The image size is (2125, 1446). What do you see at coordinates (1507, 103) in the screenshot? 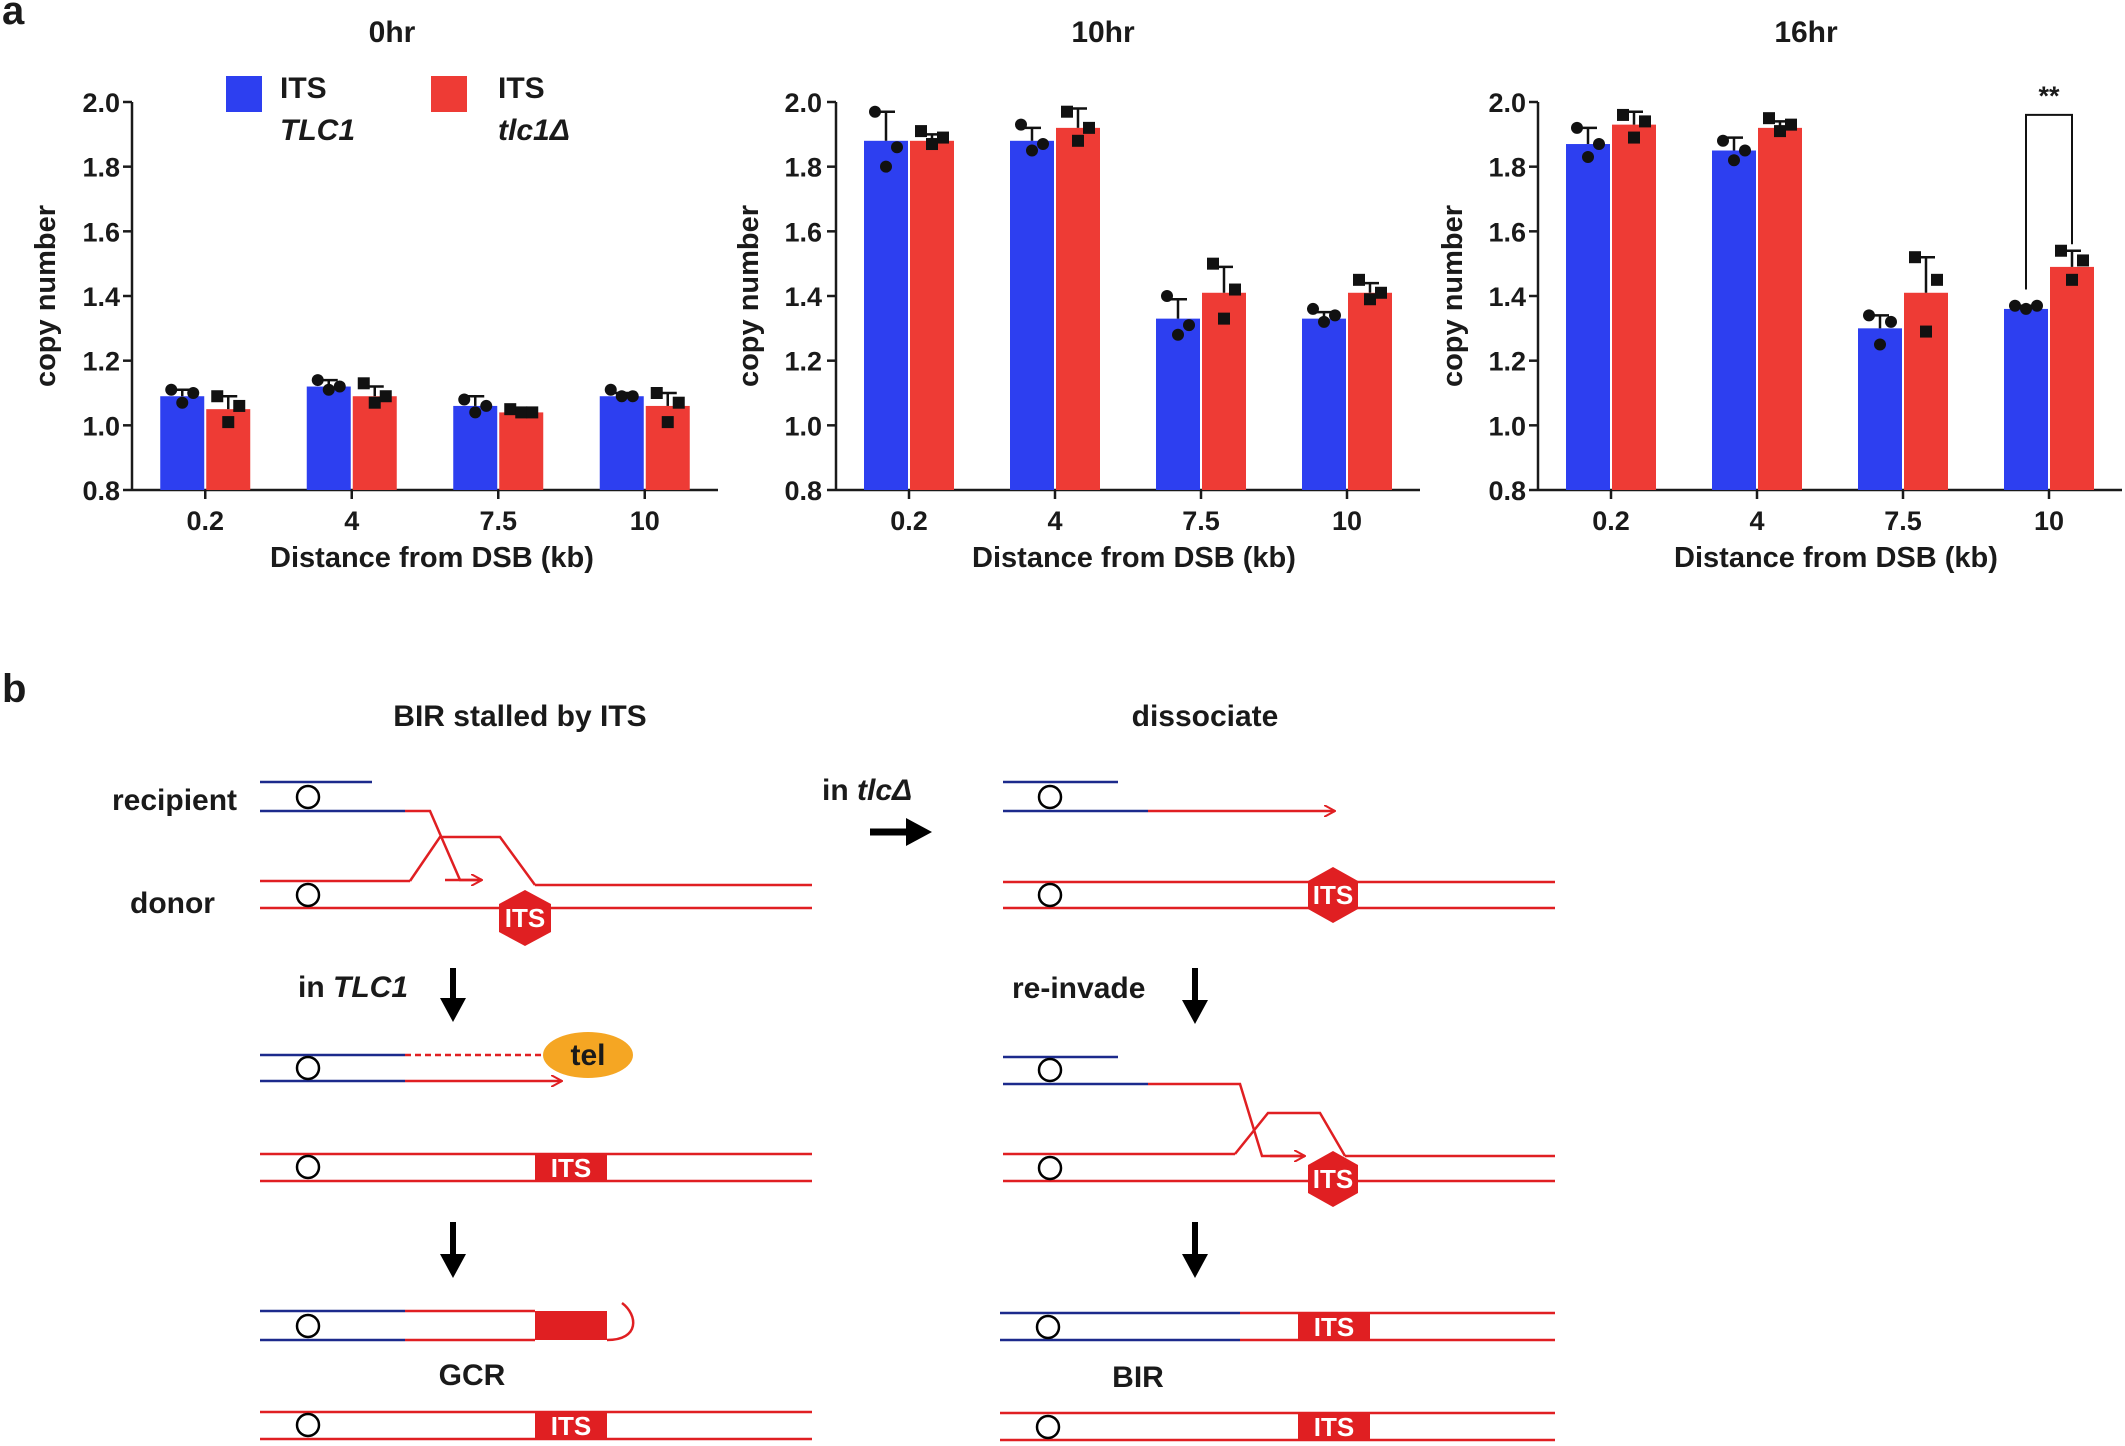
I see `y-tick-label: 2.0` at bounding box center [1507, 103].